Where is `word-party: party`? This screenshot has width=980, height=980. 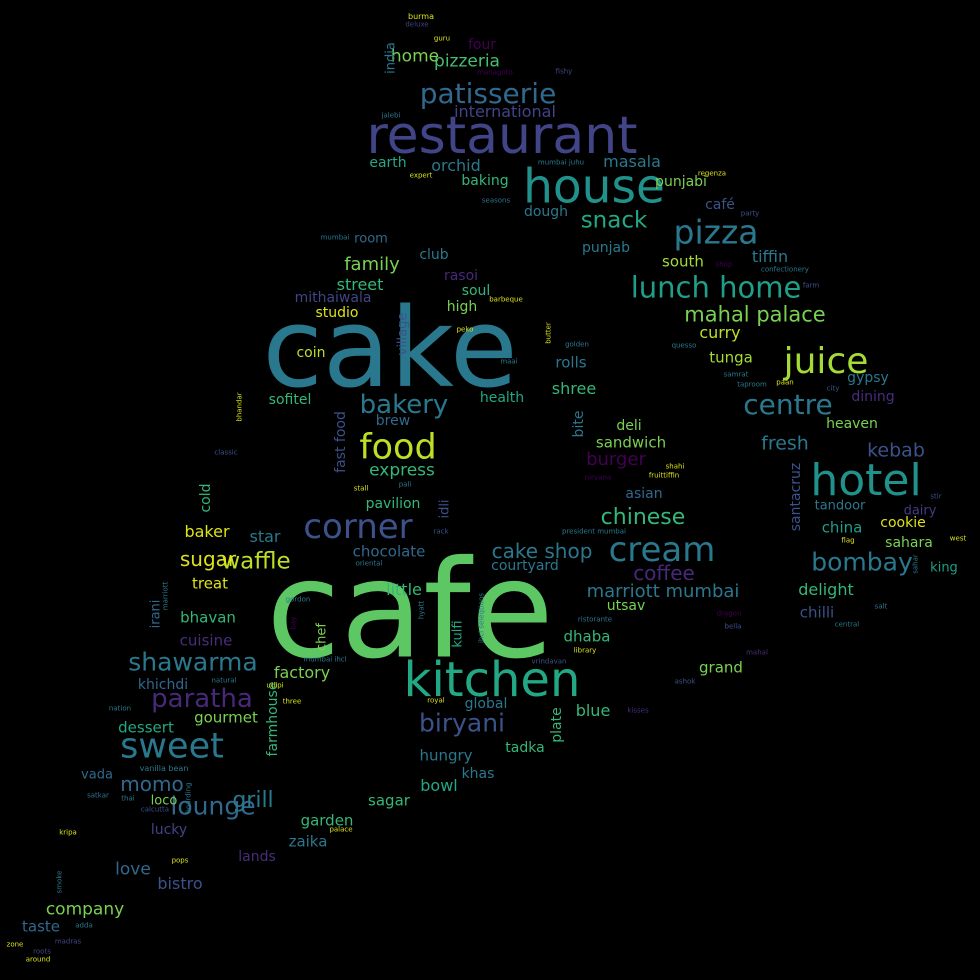
word-party: party is located at coordinates (750, 213).